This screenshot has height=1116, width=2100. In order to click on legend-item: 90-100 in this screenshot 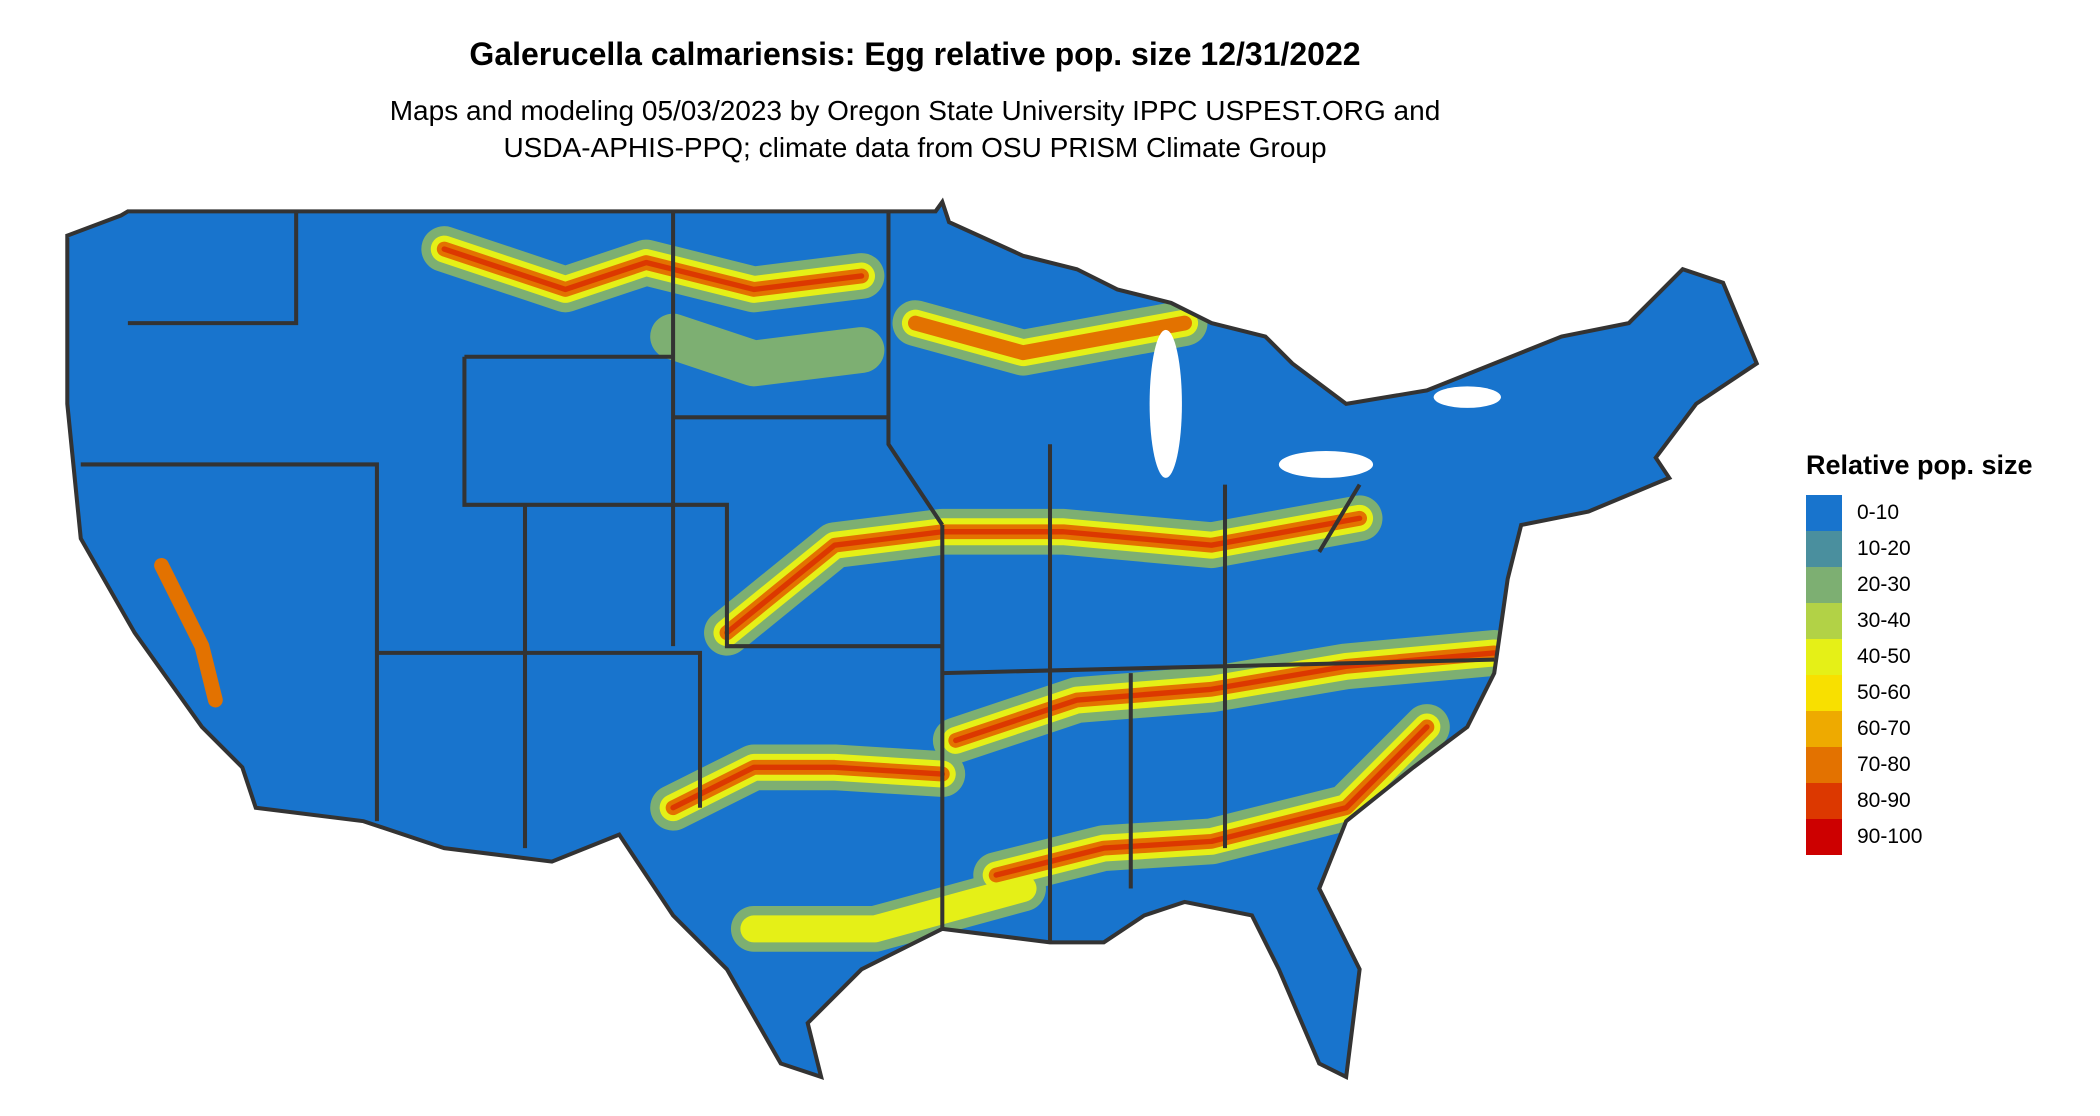, I will do `click(1919, 837)`.